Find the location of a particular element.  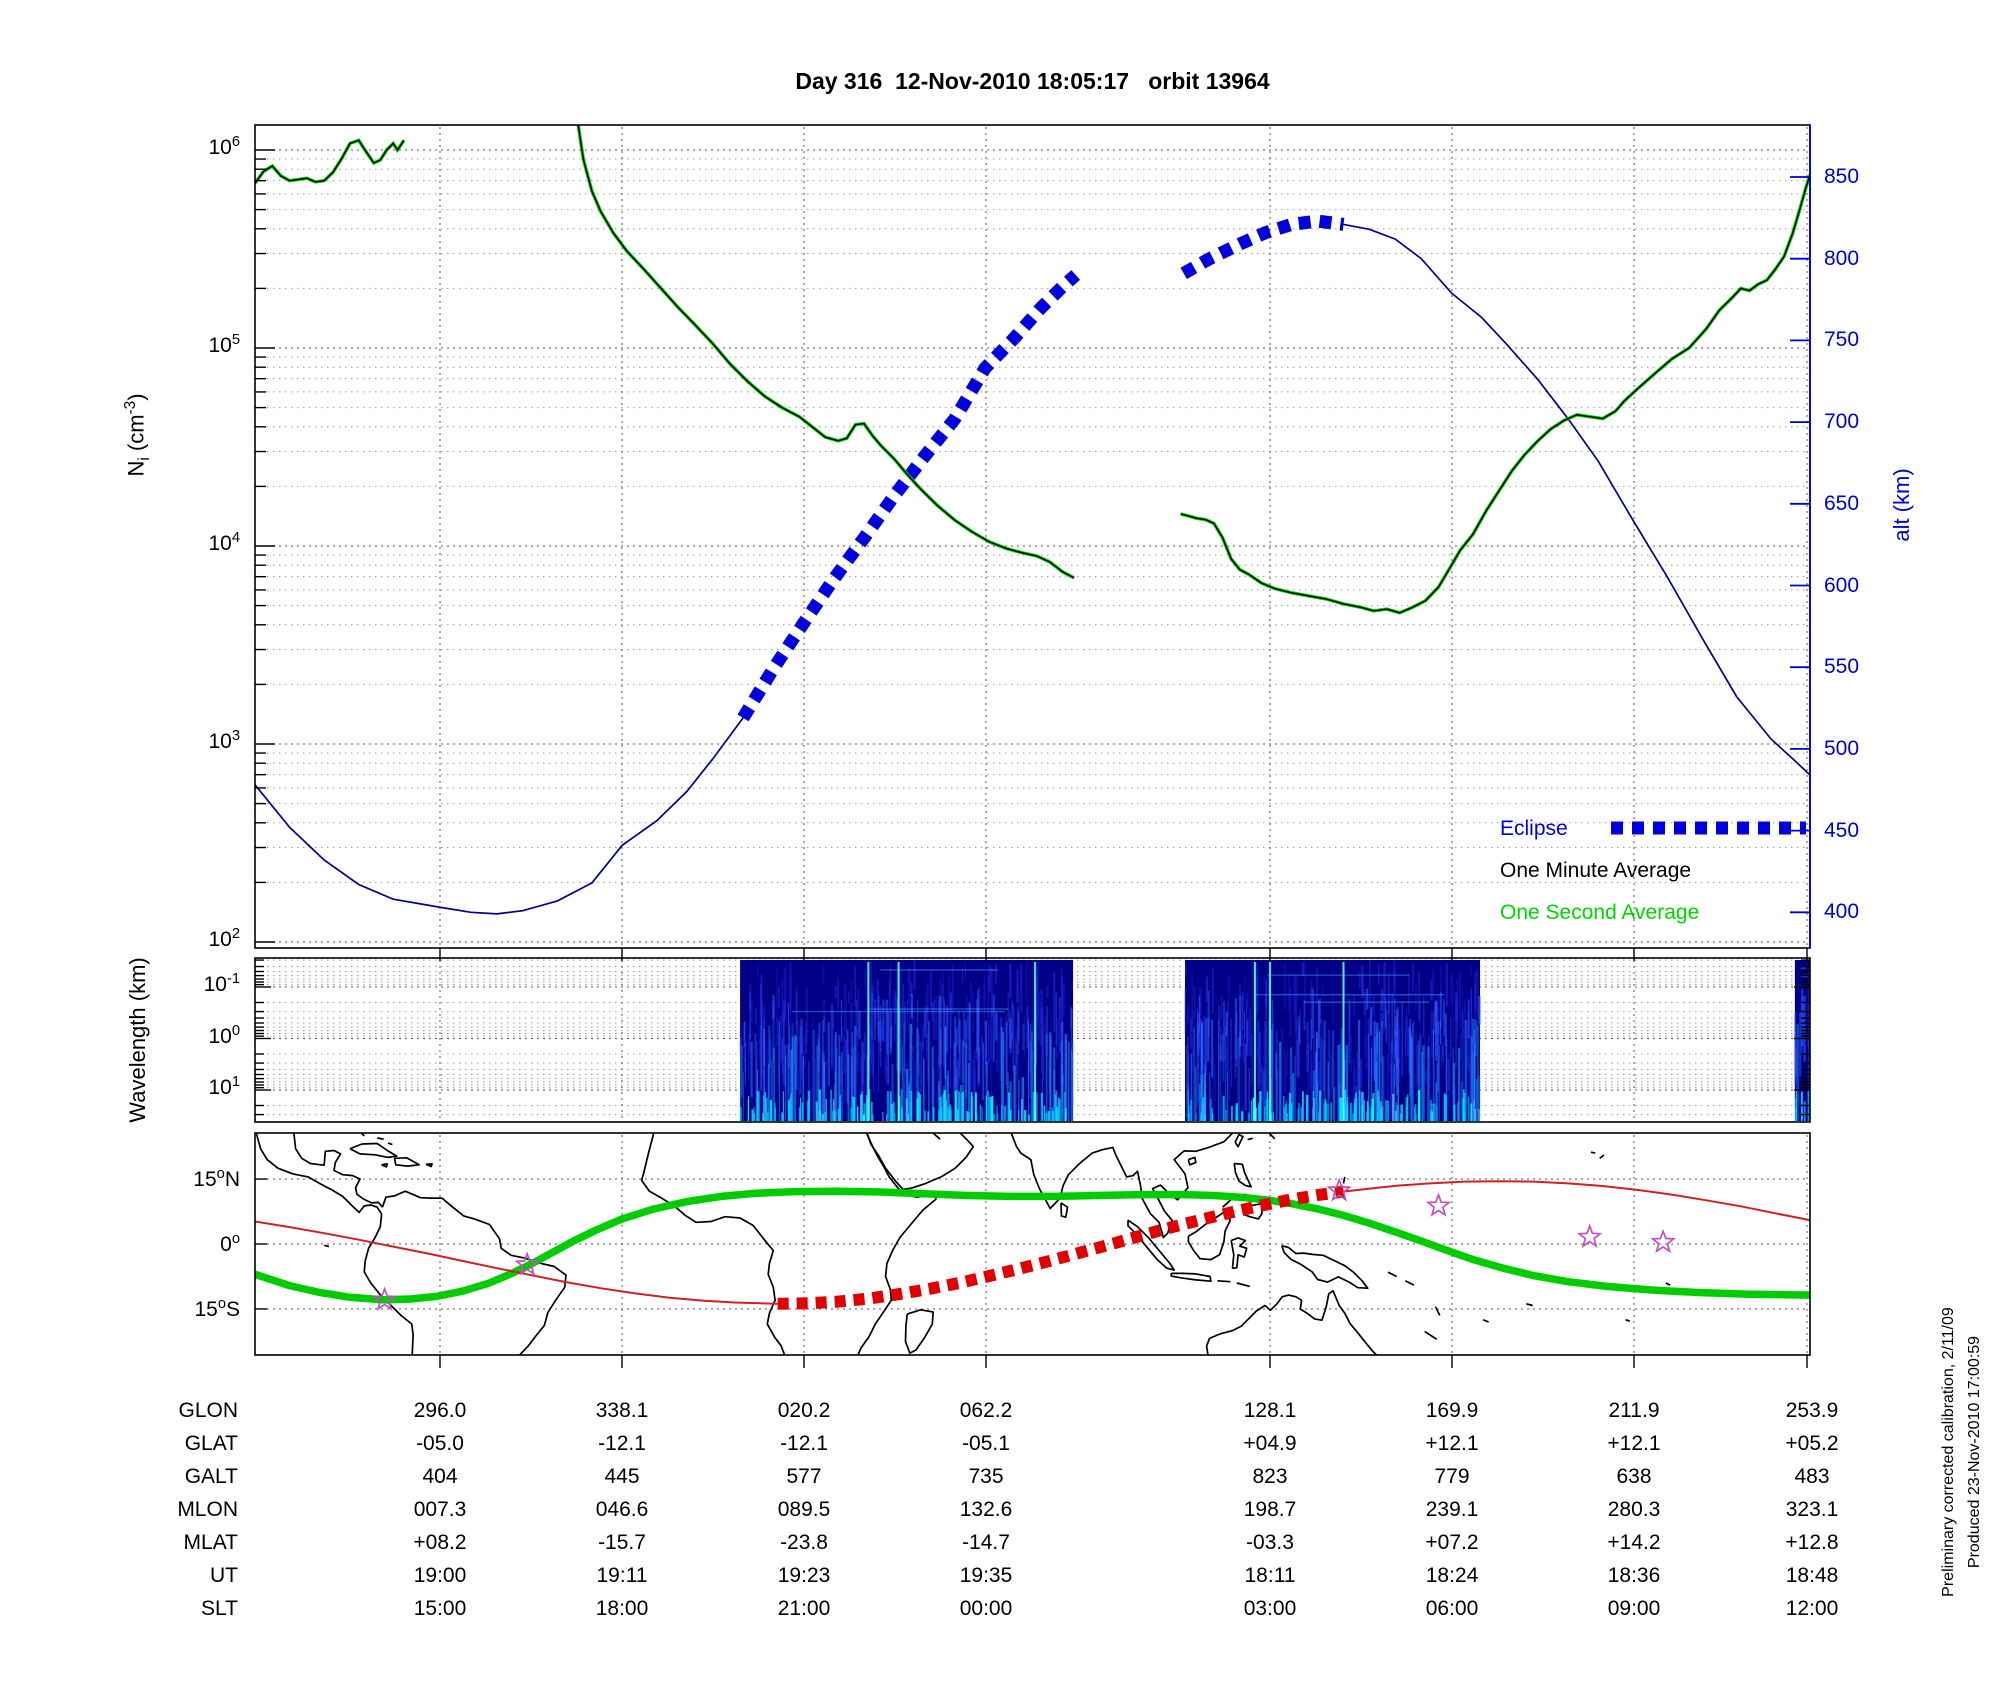

legend-one-minute-label: One Minute Average is located at coordinates (1596, 870).